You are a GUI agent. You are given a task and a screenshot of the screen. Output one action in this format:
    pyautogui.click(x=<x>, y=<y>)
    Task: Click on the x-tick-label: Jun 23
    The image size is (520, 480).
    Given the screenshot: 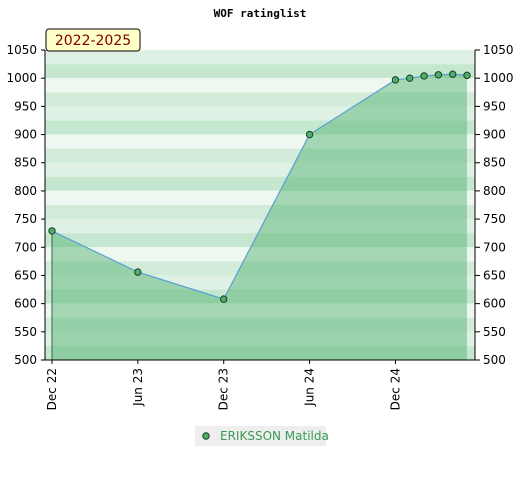 What is the action you would take?
    pyautogui.click(x=138, y=387)
    